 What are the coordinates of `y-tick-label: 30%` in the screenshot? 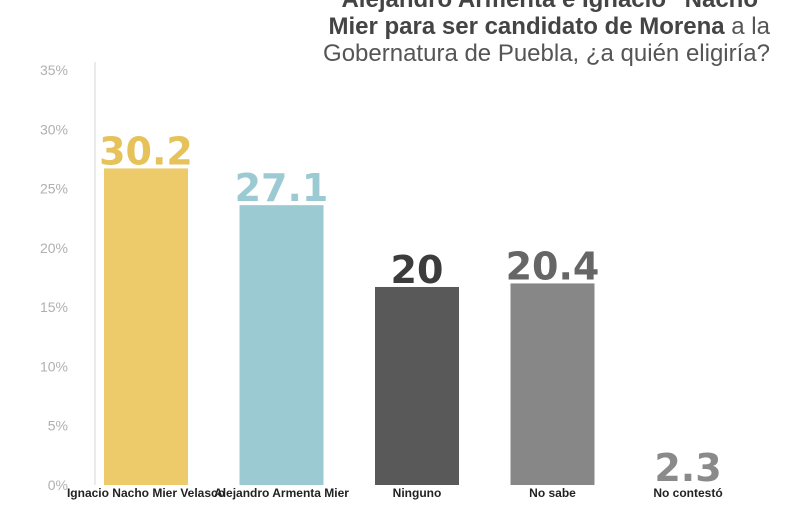 It's located at (54, 129).